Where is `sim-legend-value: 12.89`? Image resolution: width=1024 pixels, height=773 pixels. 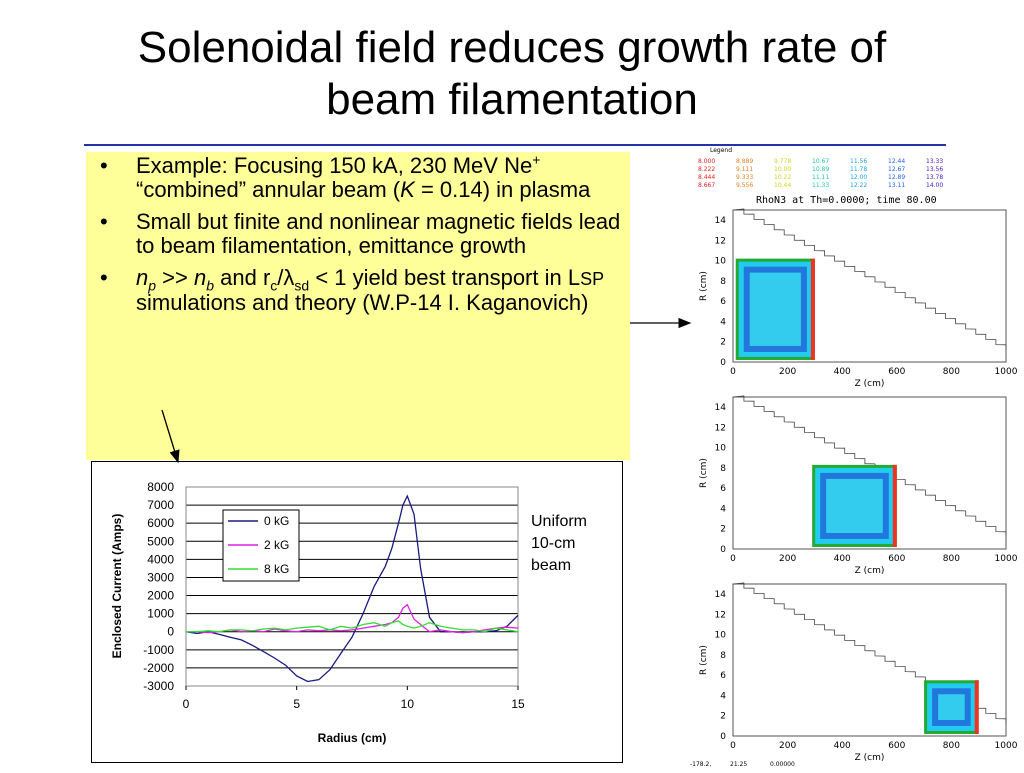 sim-legend-value: 12.89 is located at coordinates (896, 177).